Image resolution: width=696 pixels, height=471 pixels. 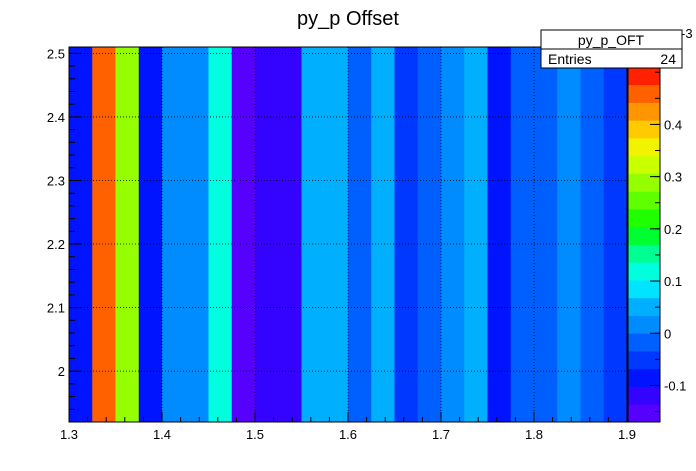 I want to click on x-tick-label: 1.7, so click(x=441, y=434).